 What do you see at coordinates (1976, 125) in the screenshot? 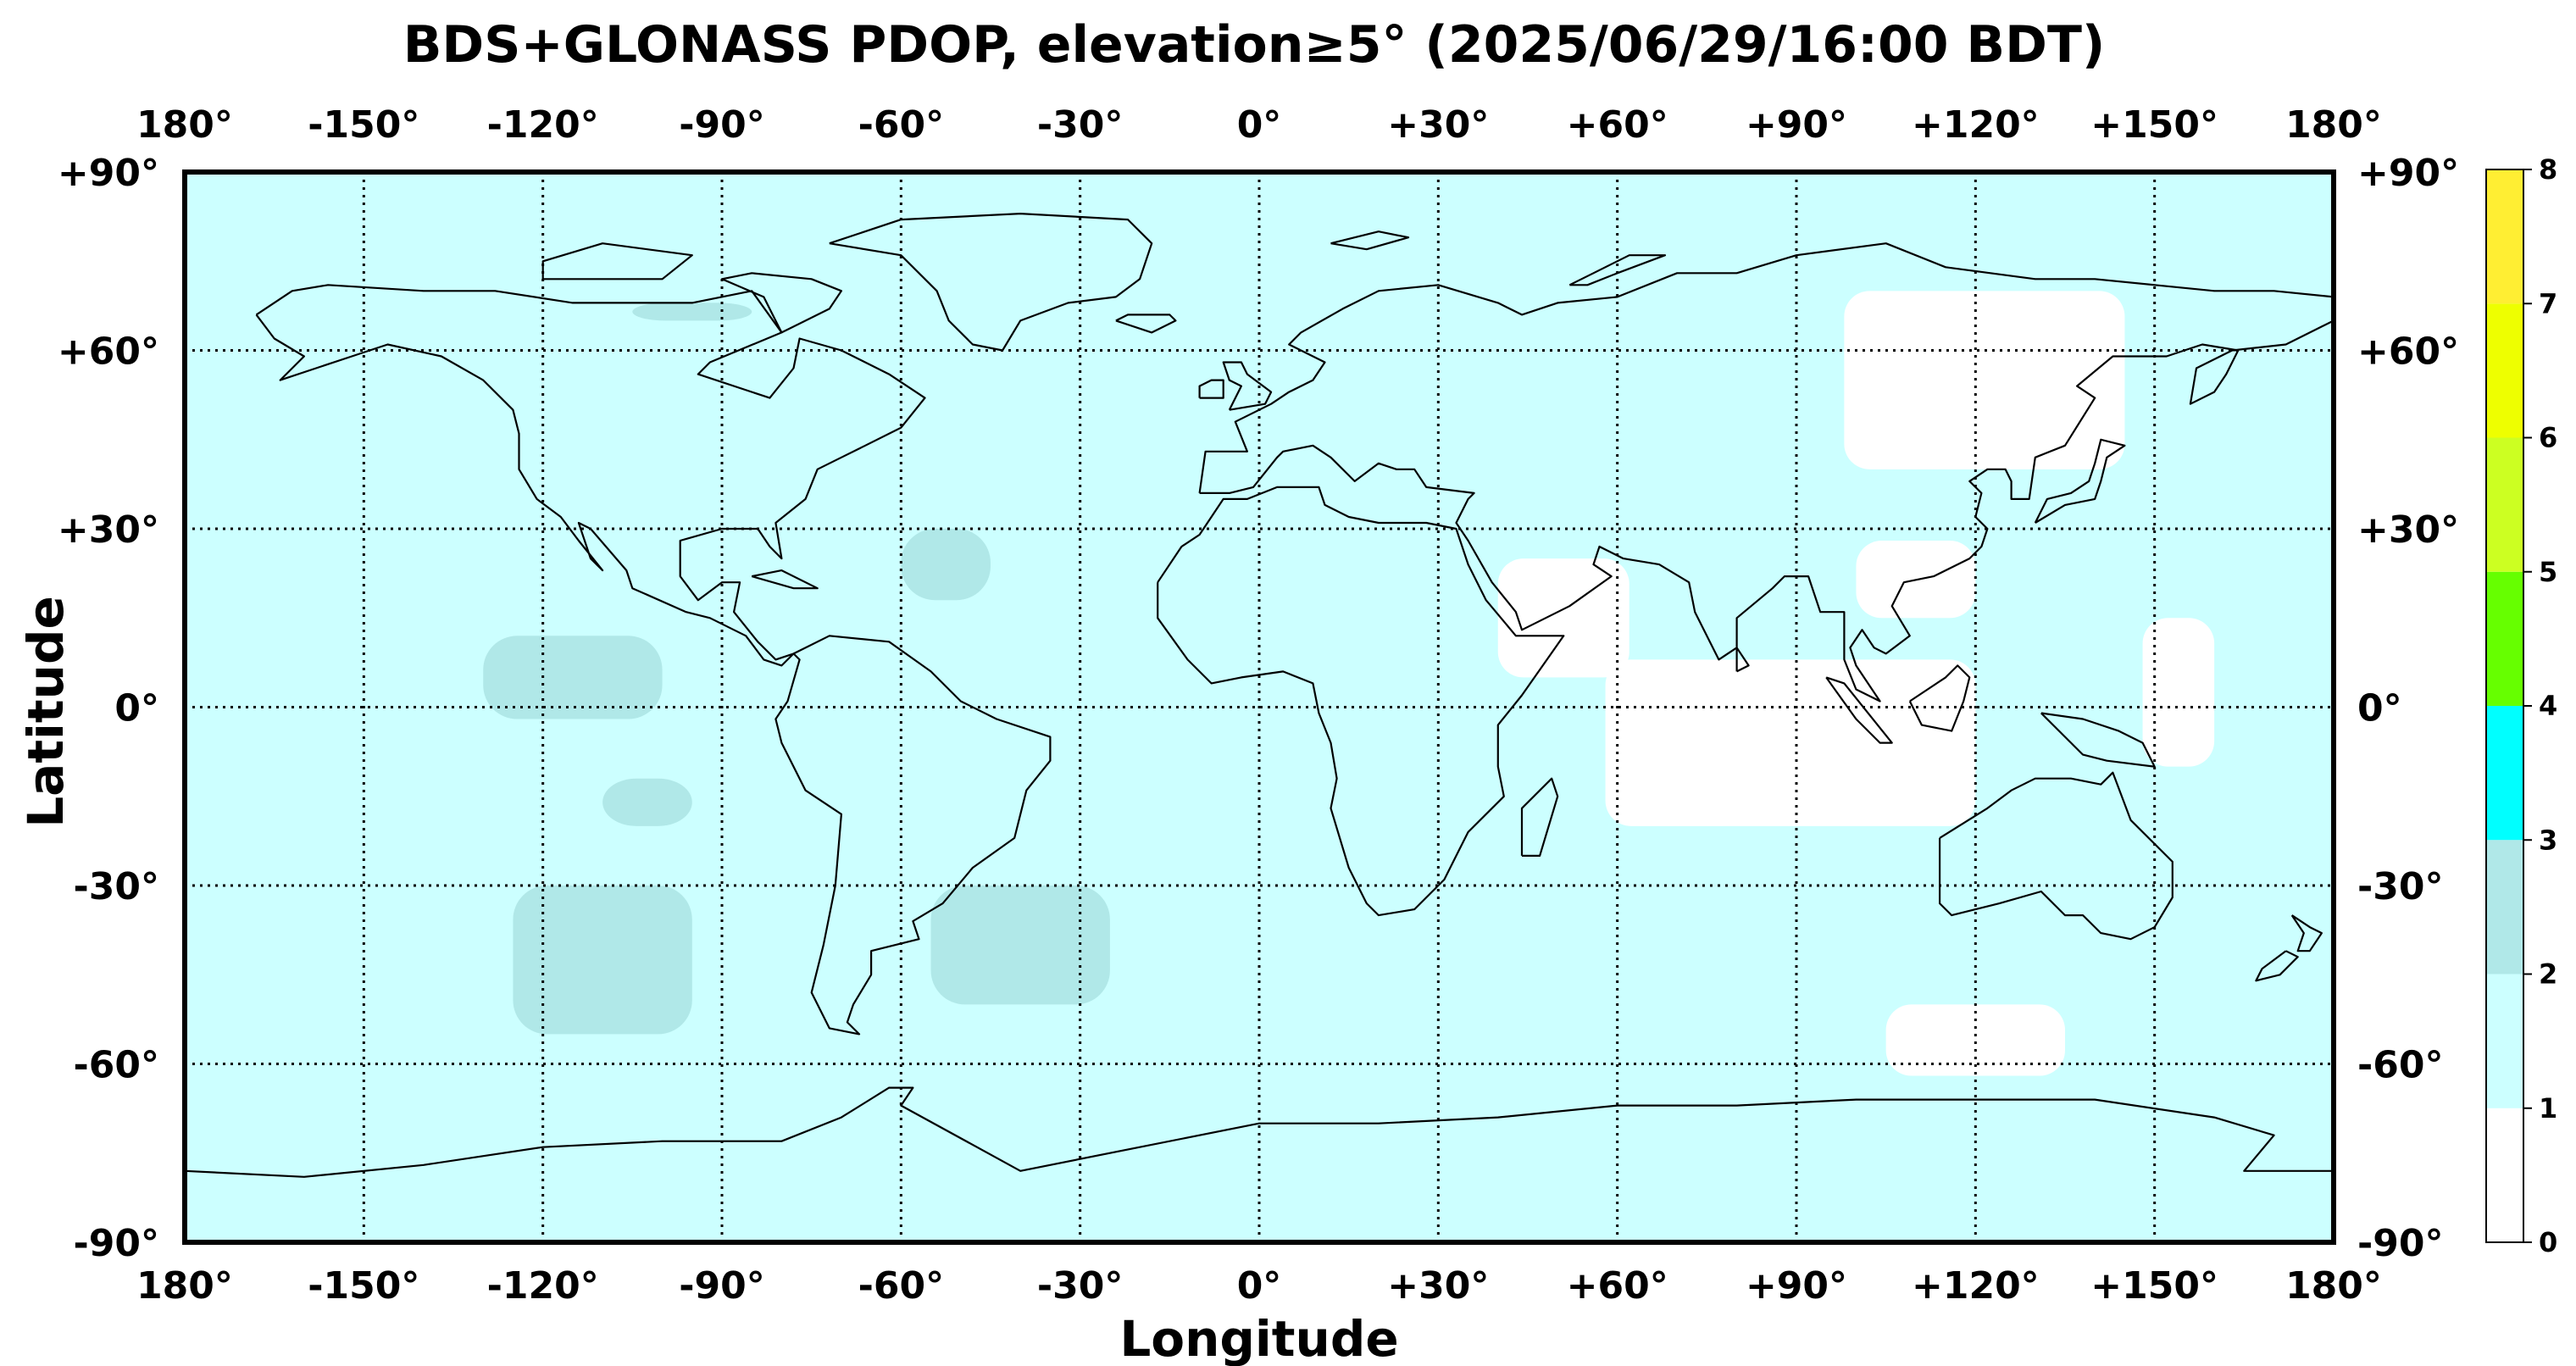
I see `lon-tick-top-10: +120°` at bounding box center [1976, 125].